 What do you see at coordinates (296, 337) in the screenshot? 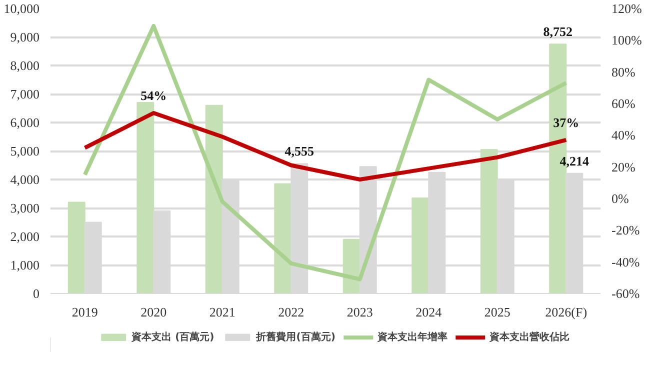
I see `legend-label: 折舊費用(百萬元)` at bounding box center [296, 337].